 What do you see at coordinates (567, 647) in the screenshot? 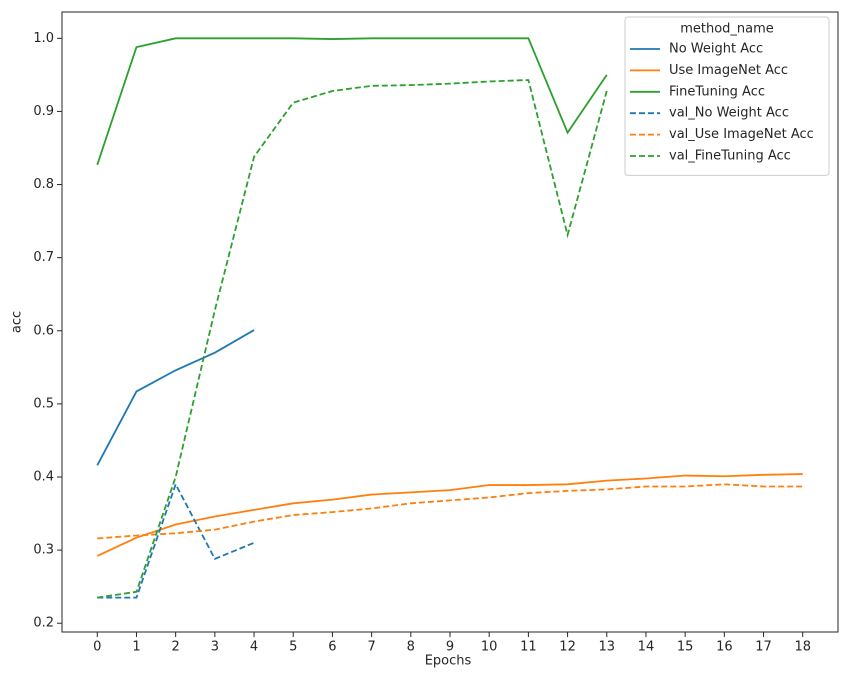
I see `x-tick-label: 12` at bounding box center [567, 647].